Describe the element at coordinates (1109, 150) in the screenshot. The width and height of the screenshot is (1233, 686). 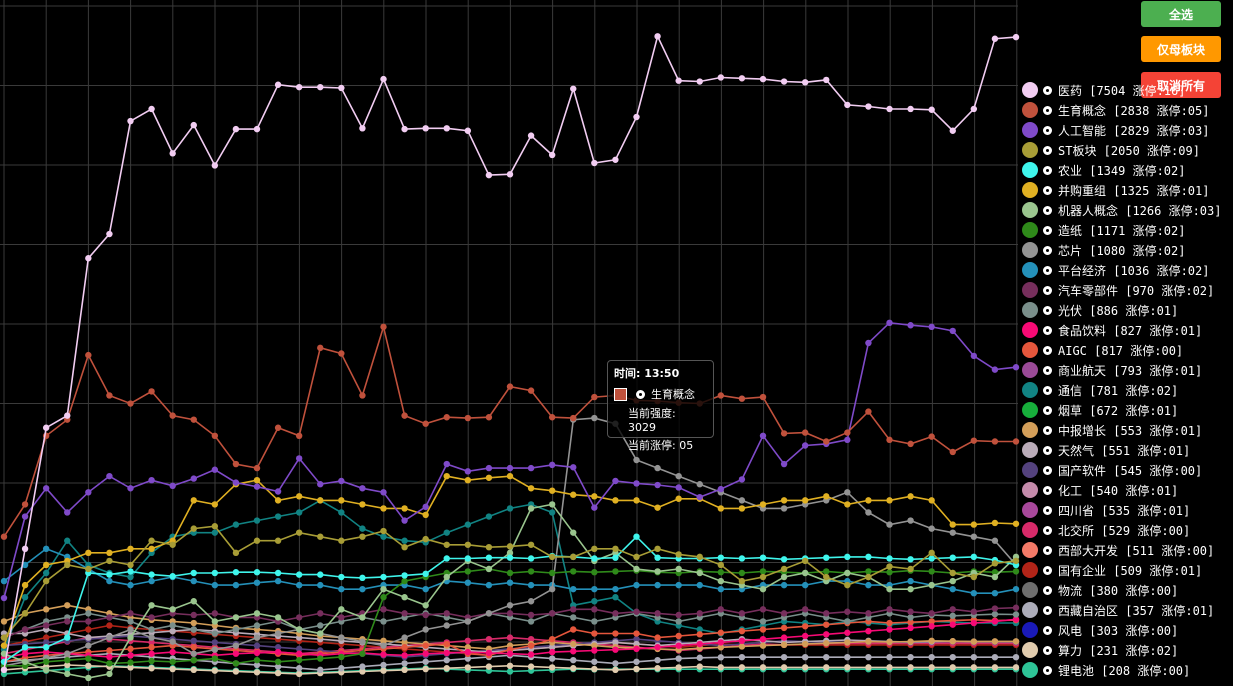
I see `legend-item: ST板块 [2050 涨停:09]` at that location.